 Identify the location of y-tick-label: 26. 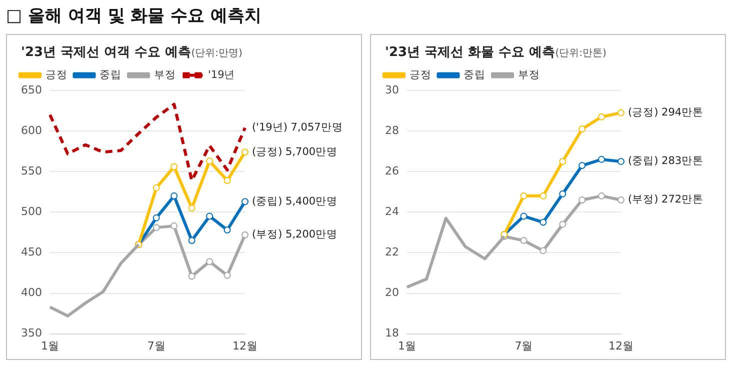
(391, 171).